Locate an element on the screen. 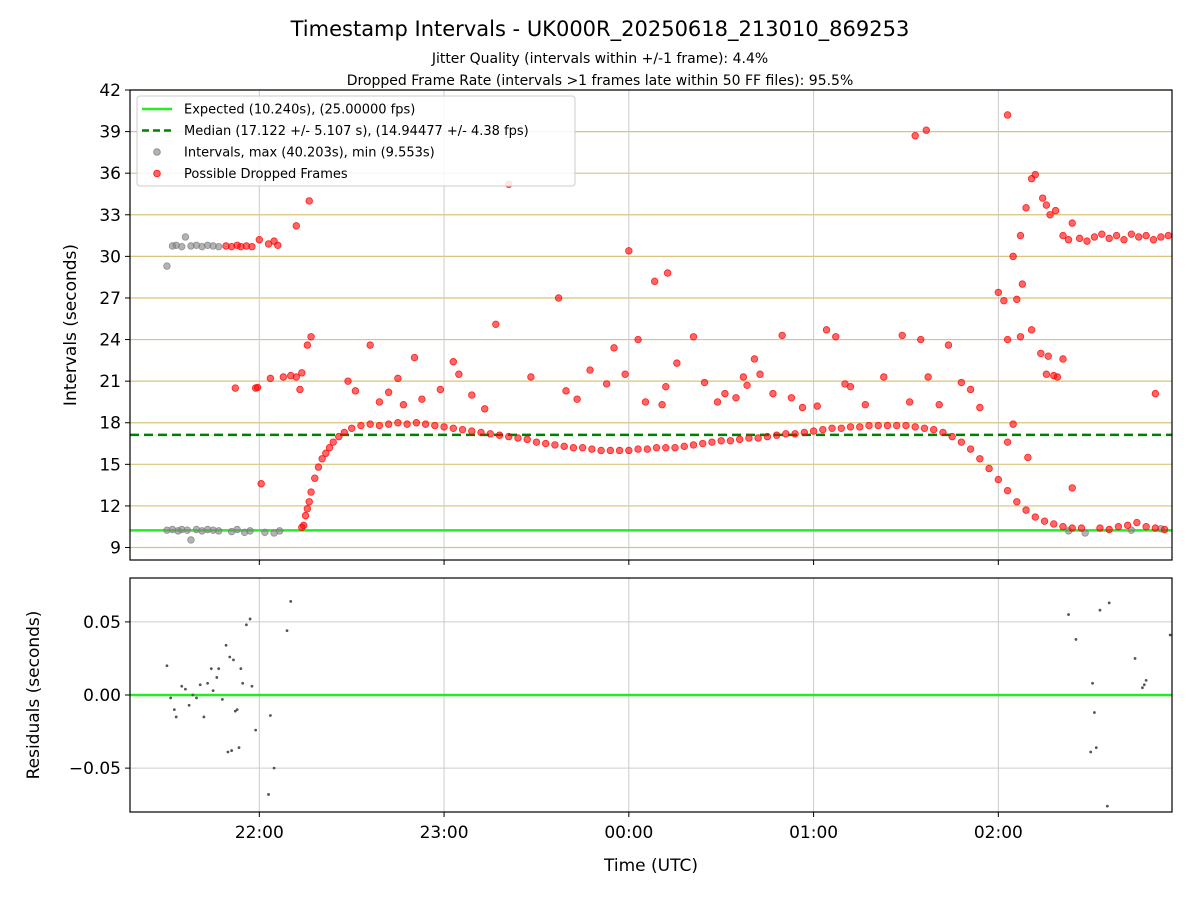  legend-box is located at coordinates (356, 141).